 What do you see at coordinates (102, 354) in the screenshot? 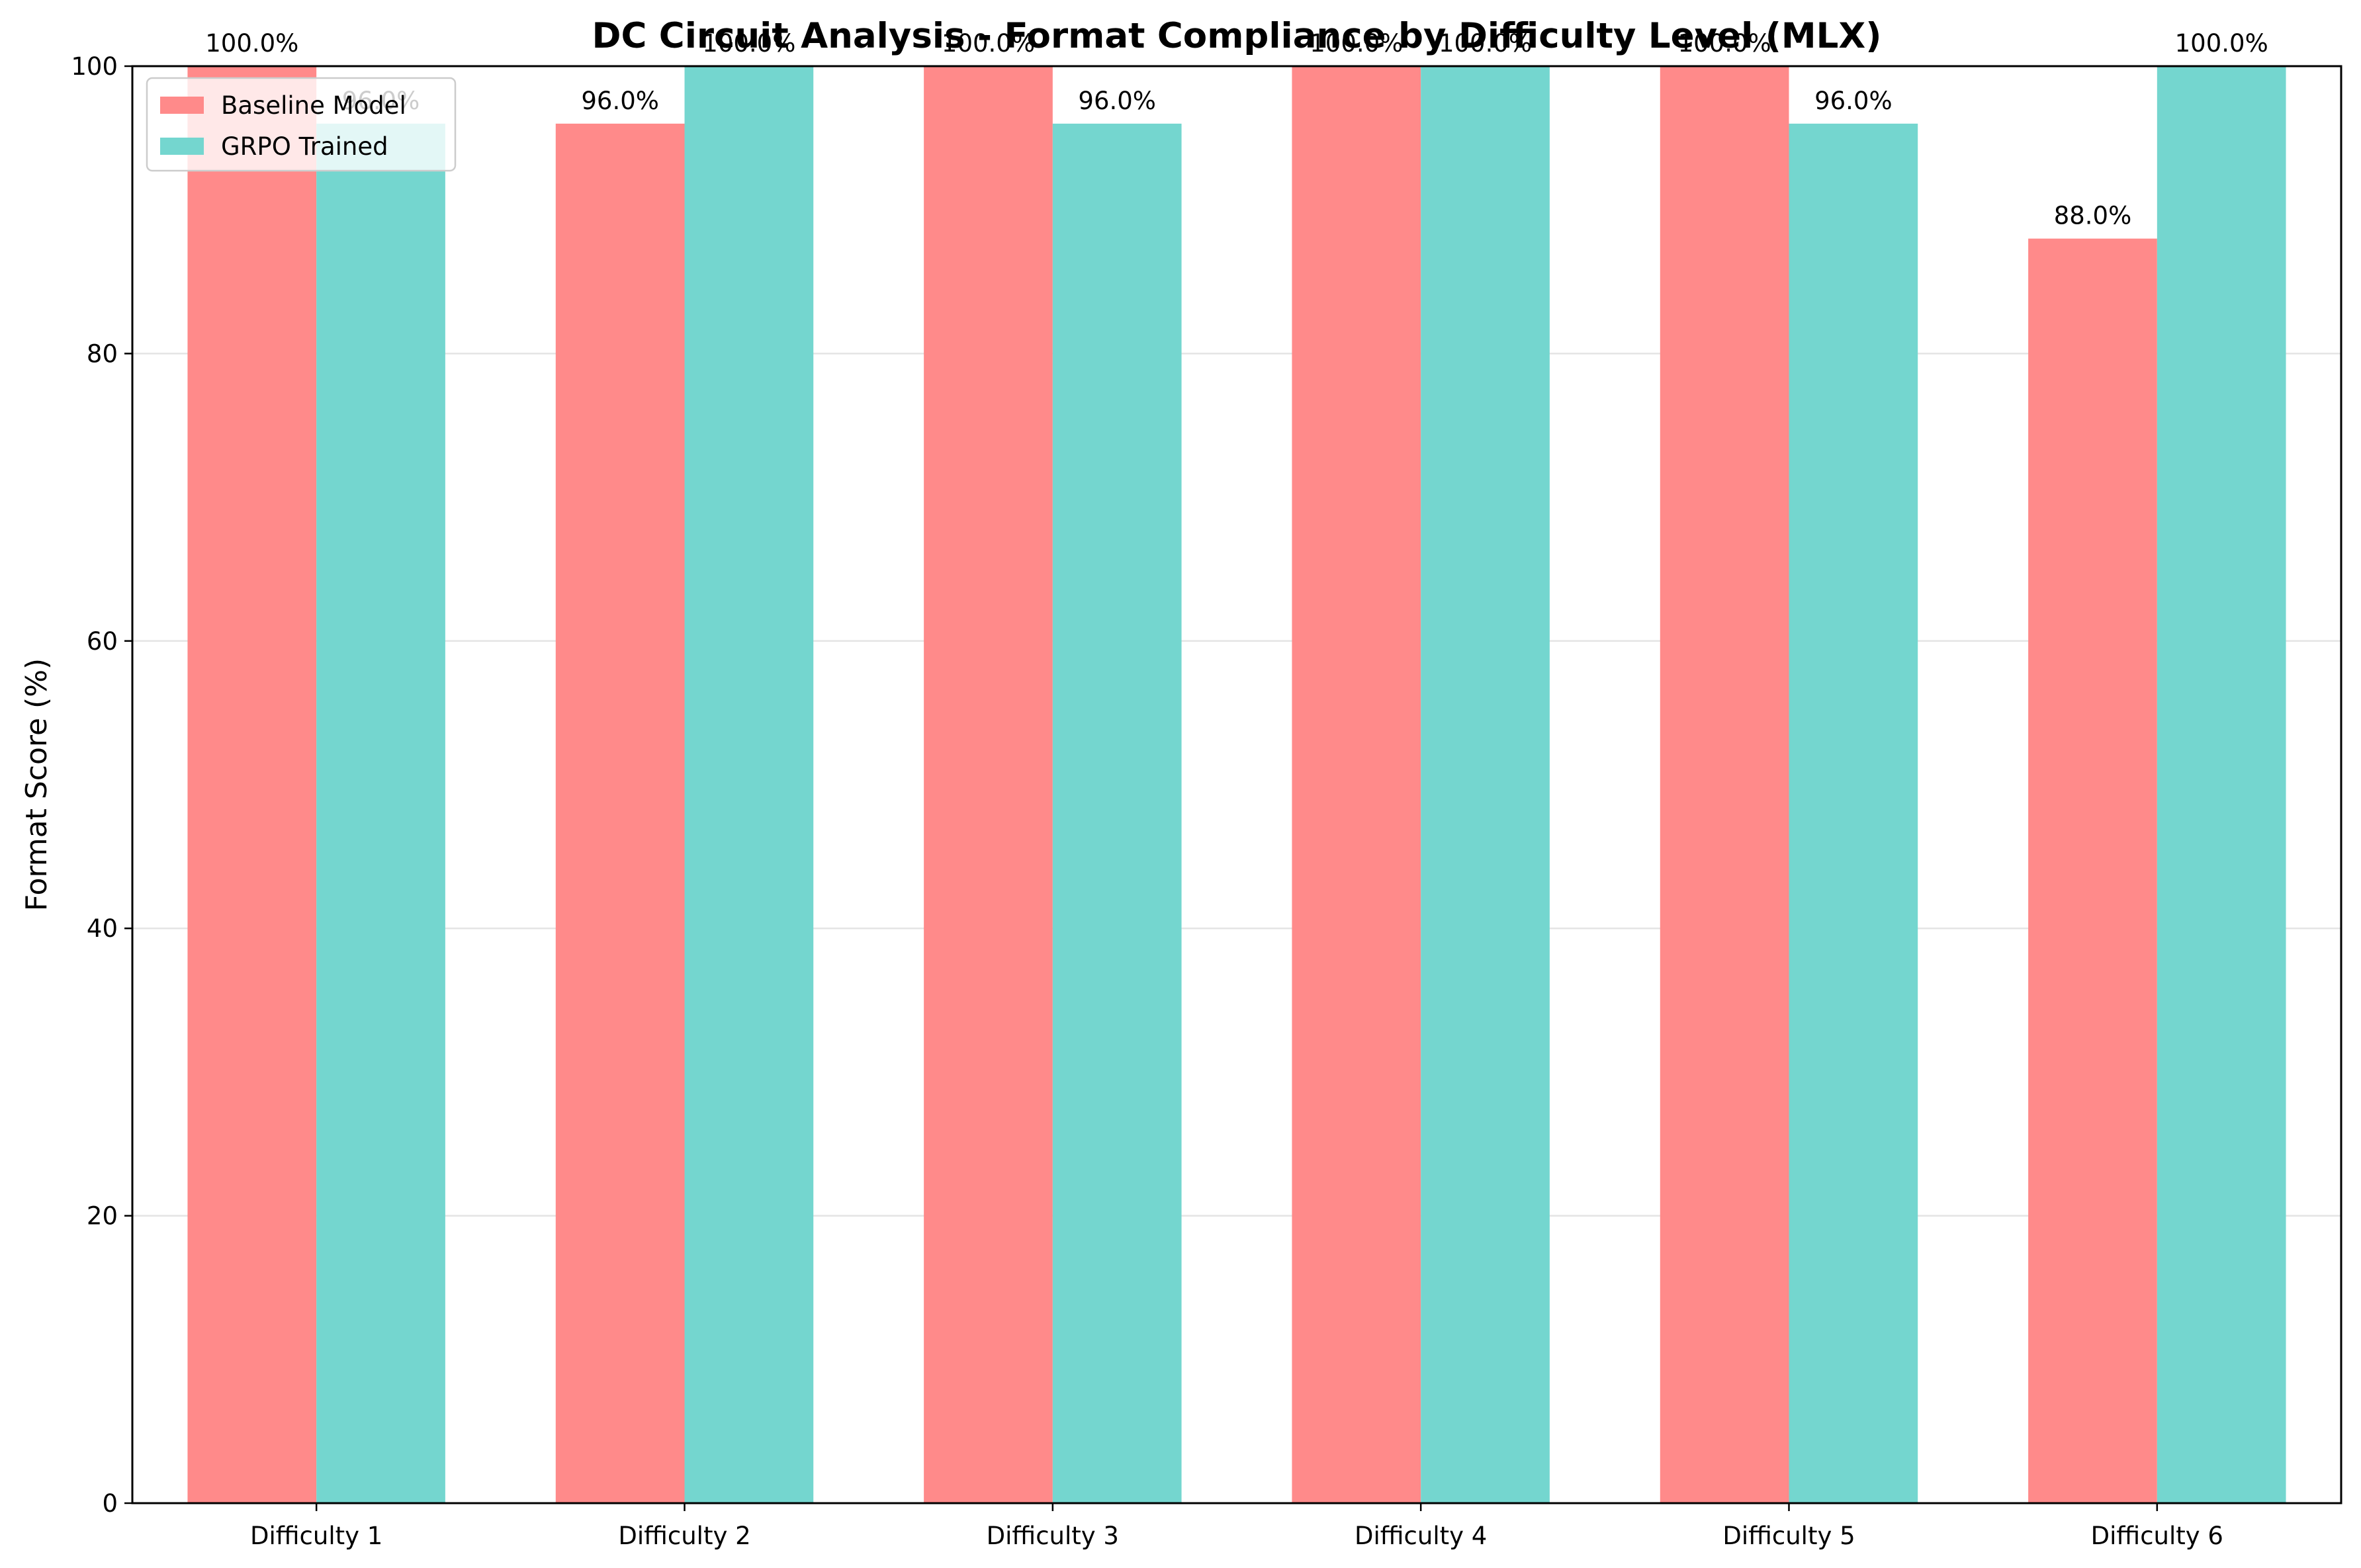
I see `y-tick-label: 80` at bounding box center [102, 354].